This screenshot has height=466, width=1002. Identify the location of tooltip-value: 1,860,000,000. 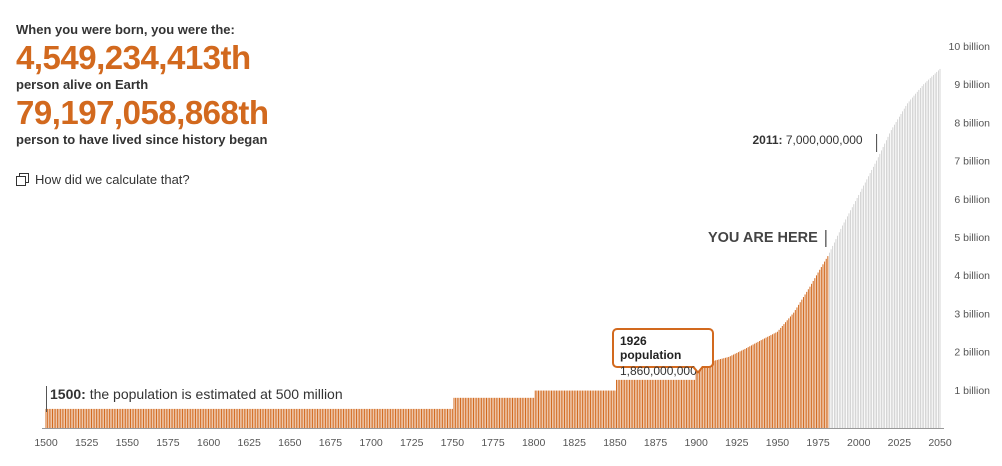
(658, 371).